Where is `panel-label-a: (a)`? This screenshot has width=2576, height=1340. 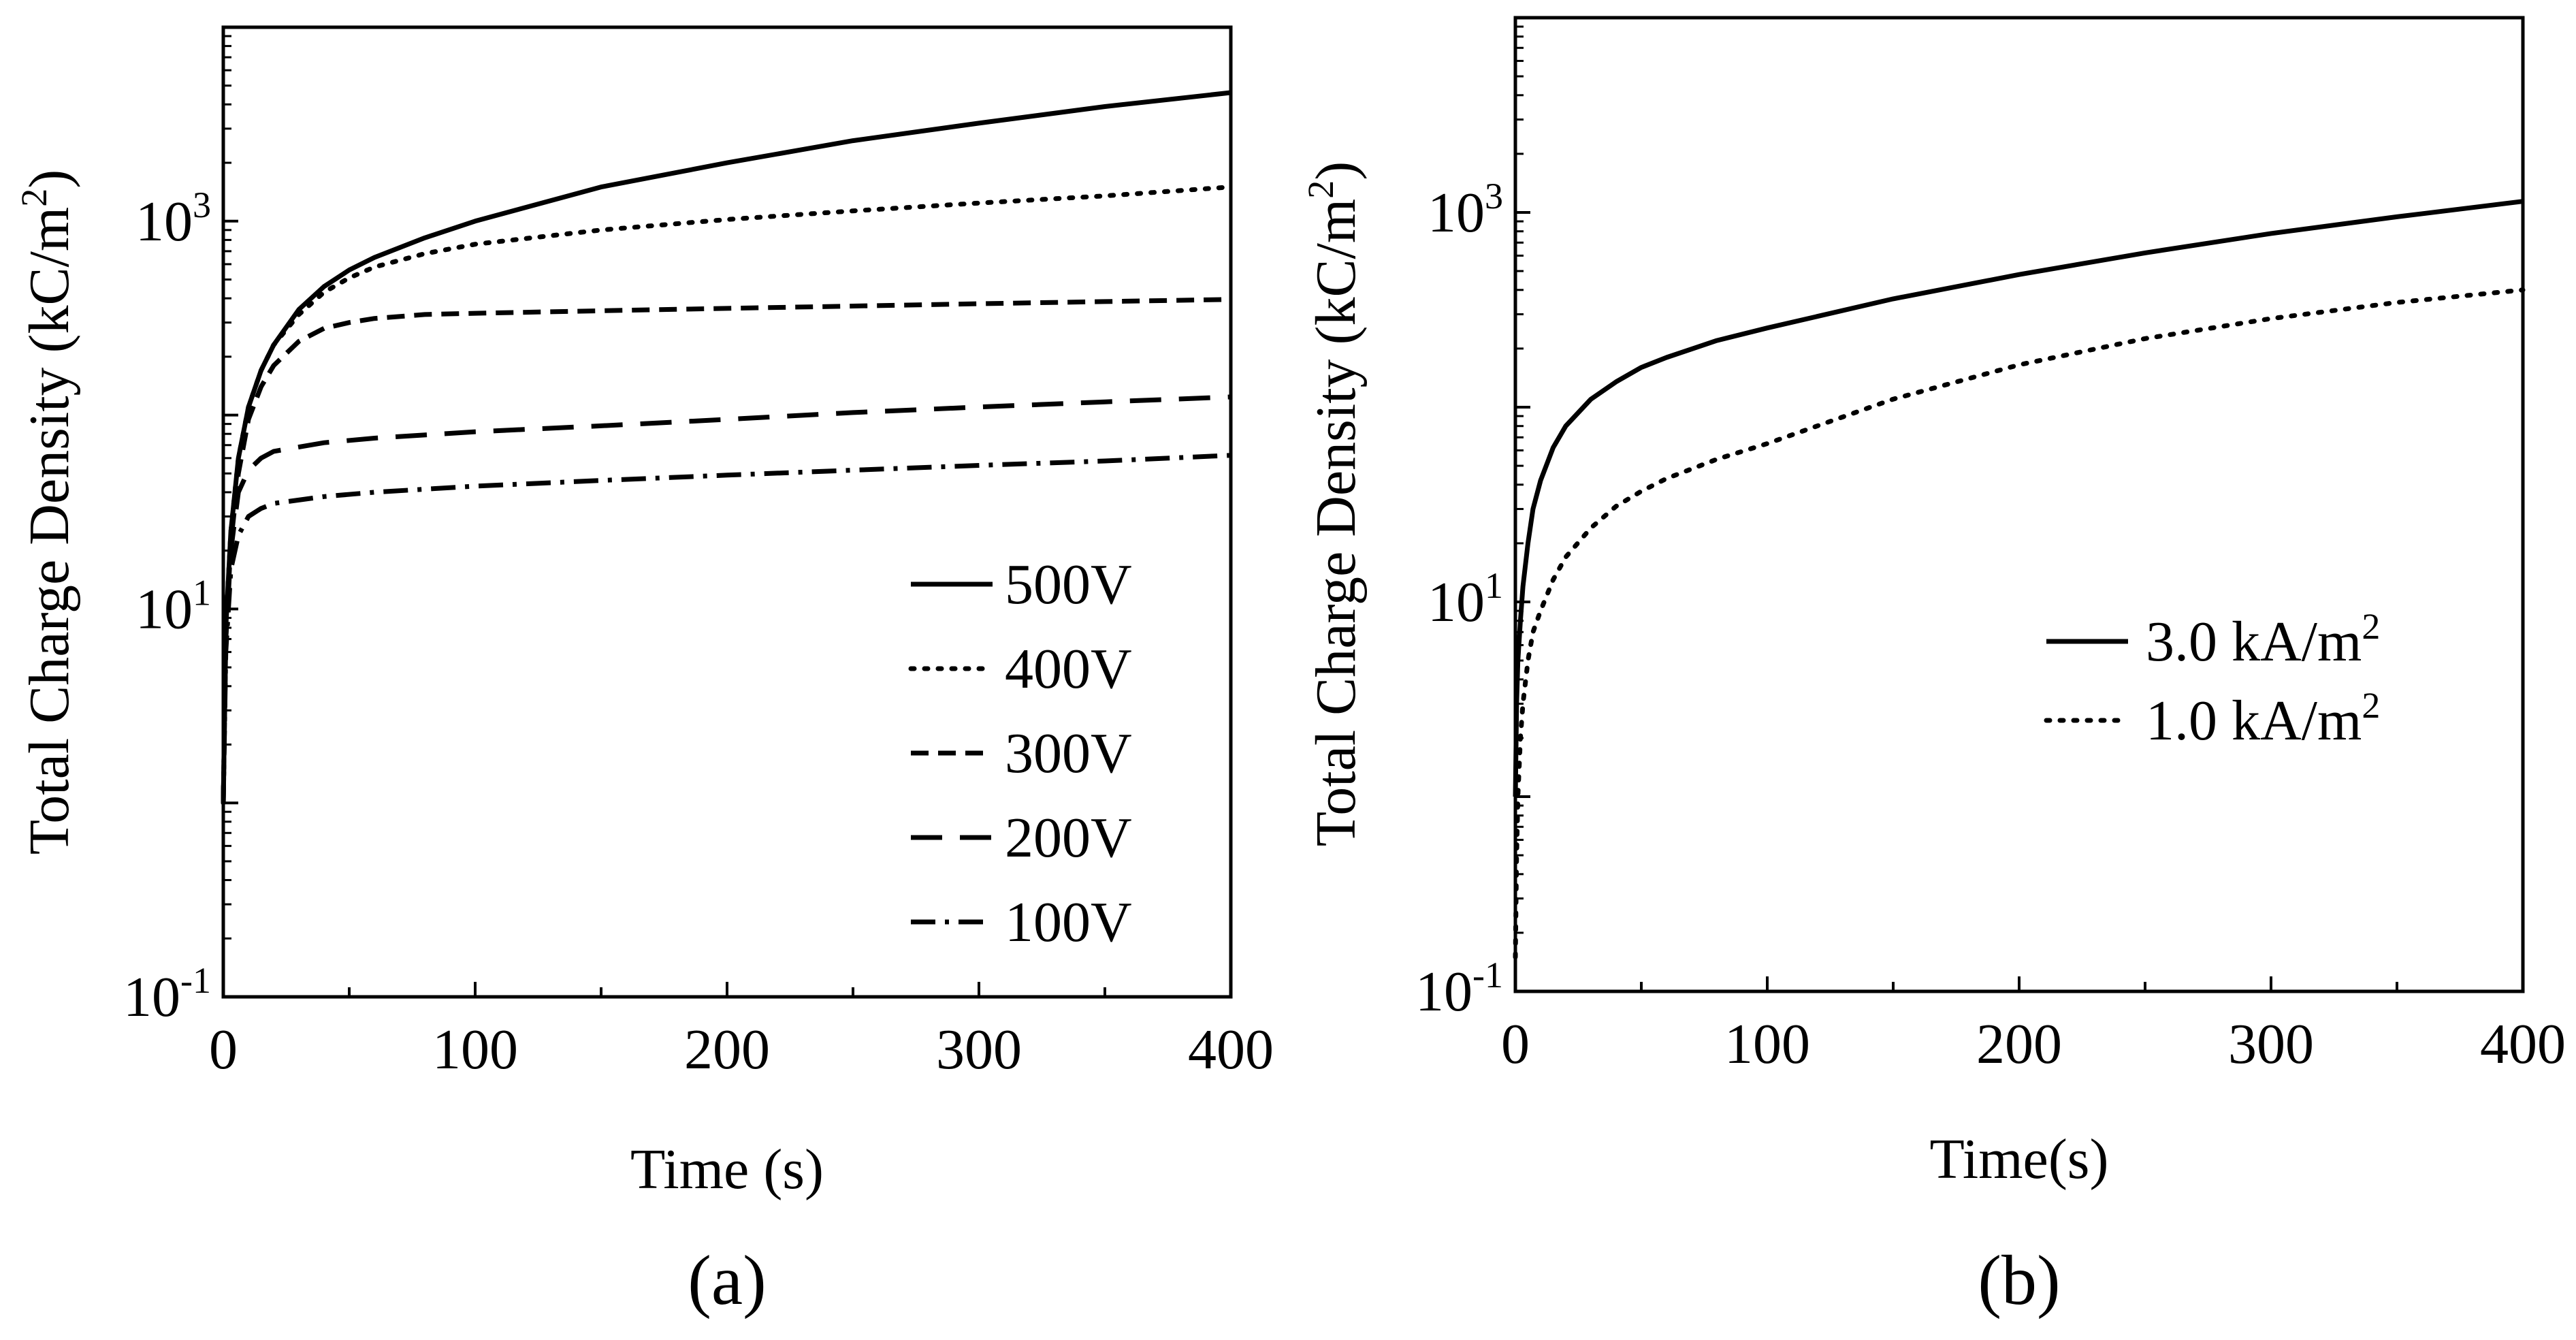 panel-label-a: (a) is located at coordinates (727, 1280).